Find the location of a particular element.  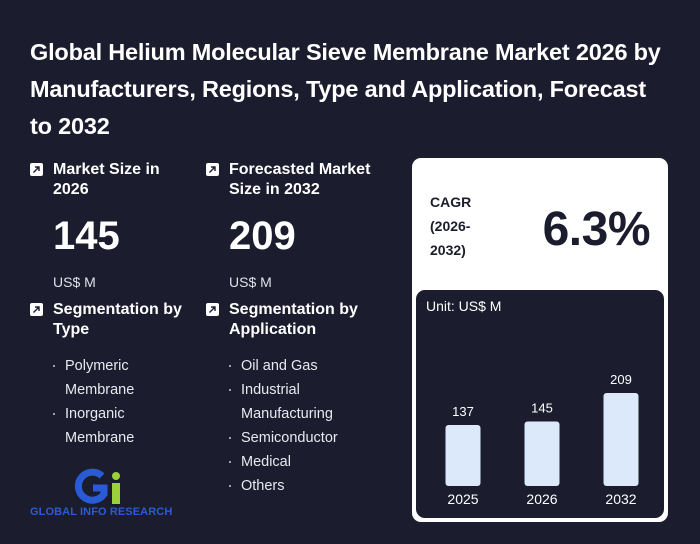

x-tick-label-2025: 2025 is located at coordinates (462, 499).